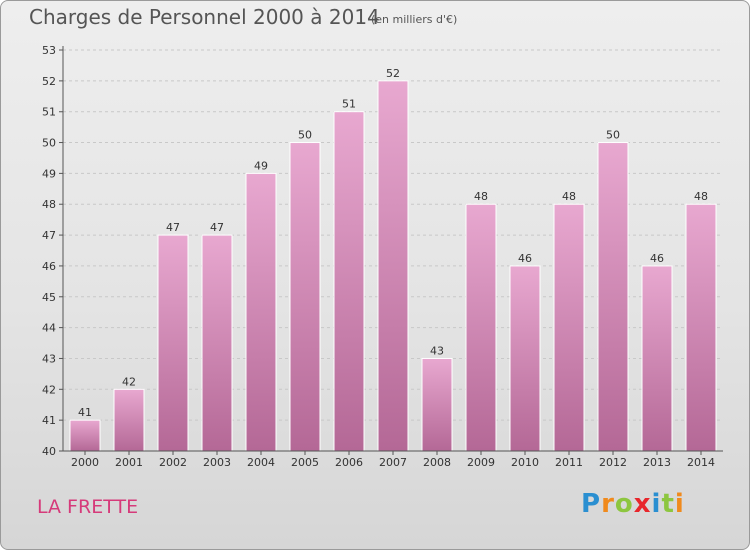 The height and width of the screenshot is (550, 750). Describe the element at coordinates (591, 504) in the screenshot. I see `logo-letter: P` at that location.